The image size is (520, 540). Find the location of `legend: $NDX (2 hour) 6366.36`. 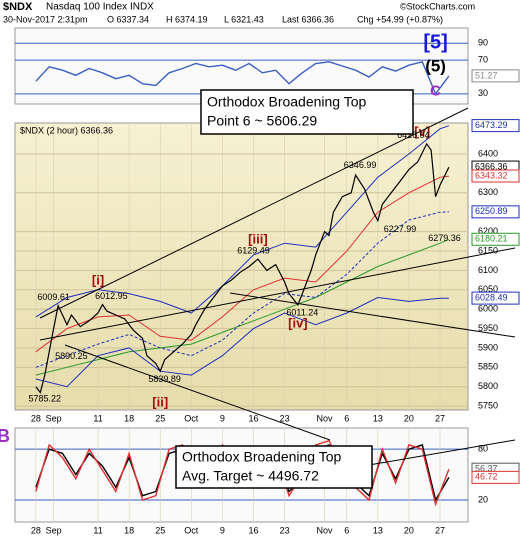

legend: $NDX (2 hour) 6366.36 is located at coordinates (66, 130).